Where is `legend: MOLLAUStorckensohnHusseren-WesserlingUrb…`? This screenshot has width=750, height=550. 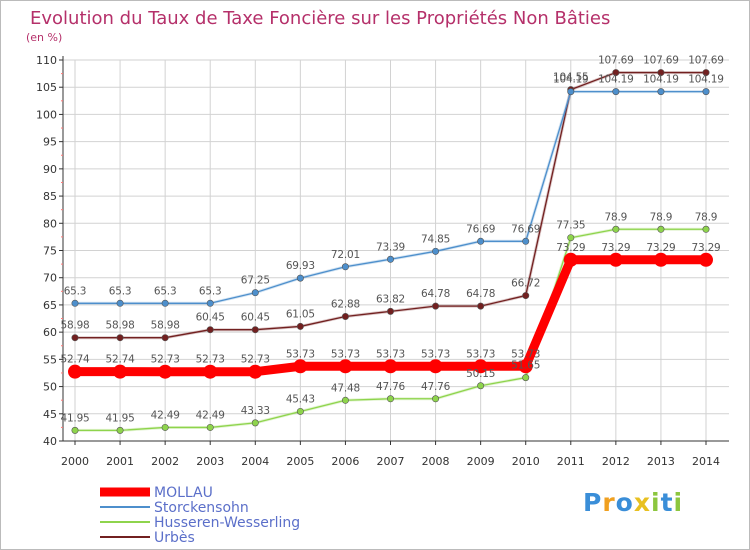 legend: MOLLAUStorckensohnHusseren-WesserlingUrb… is located at coordinates (200, 515).